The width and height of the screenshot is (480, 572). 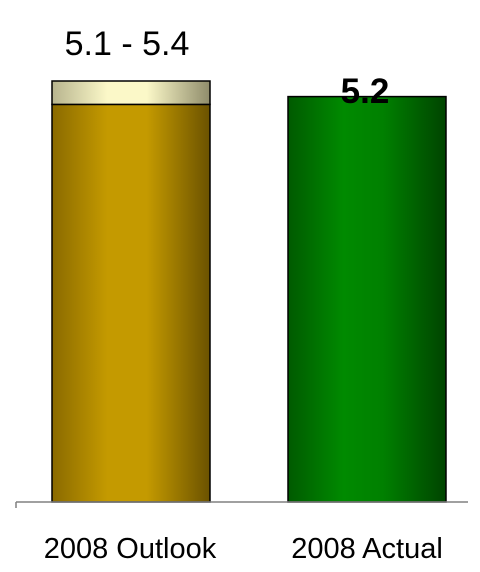 What do you see at coordinates (127, 44) in the screenshot?
I see `data-label-outlook-range: 5.1 - 5.4` at bounding box center [127, 44].